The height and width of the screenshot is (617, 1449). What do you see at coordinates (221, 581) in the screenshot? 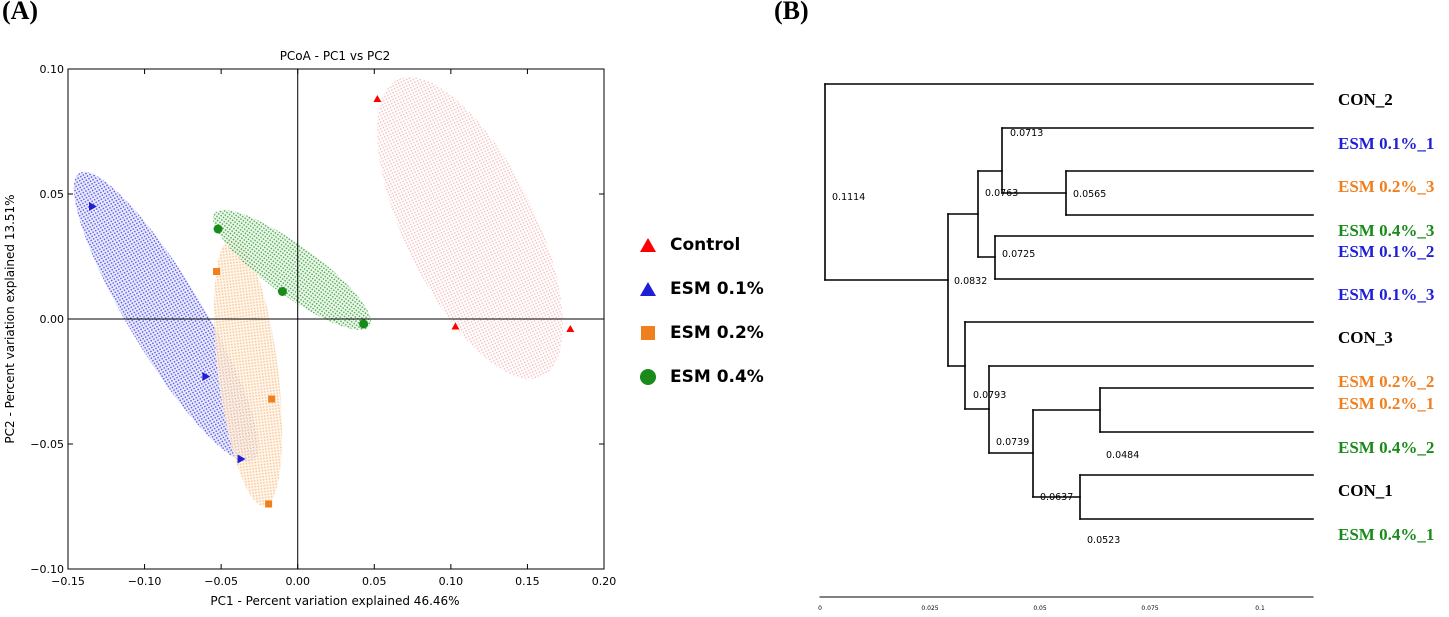
I see `pcoa-xtick-label: −0.05` at bounding box center [221, 581].